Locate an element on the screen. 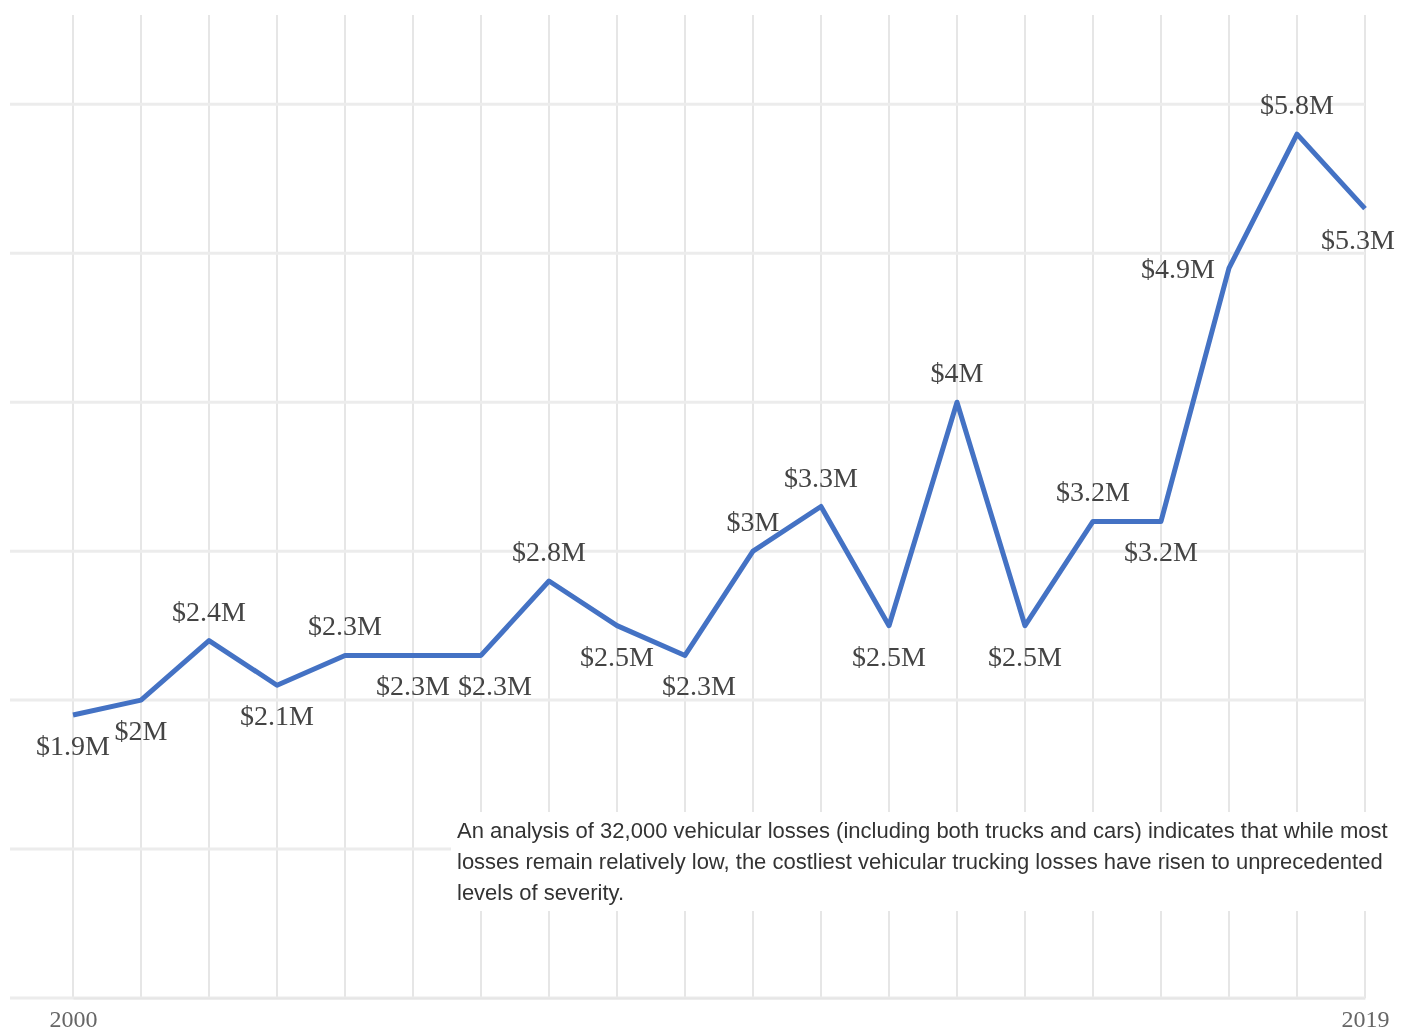 The width and height of the screenshot is (1415, 1030). data-label: $1.9M is located at coordinates (73, 746).